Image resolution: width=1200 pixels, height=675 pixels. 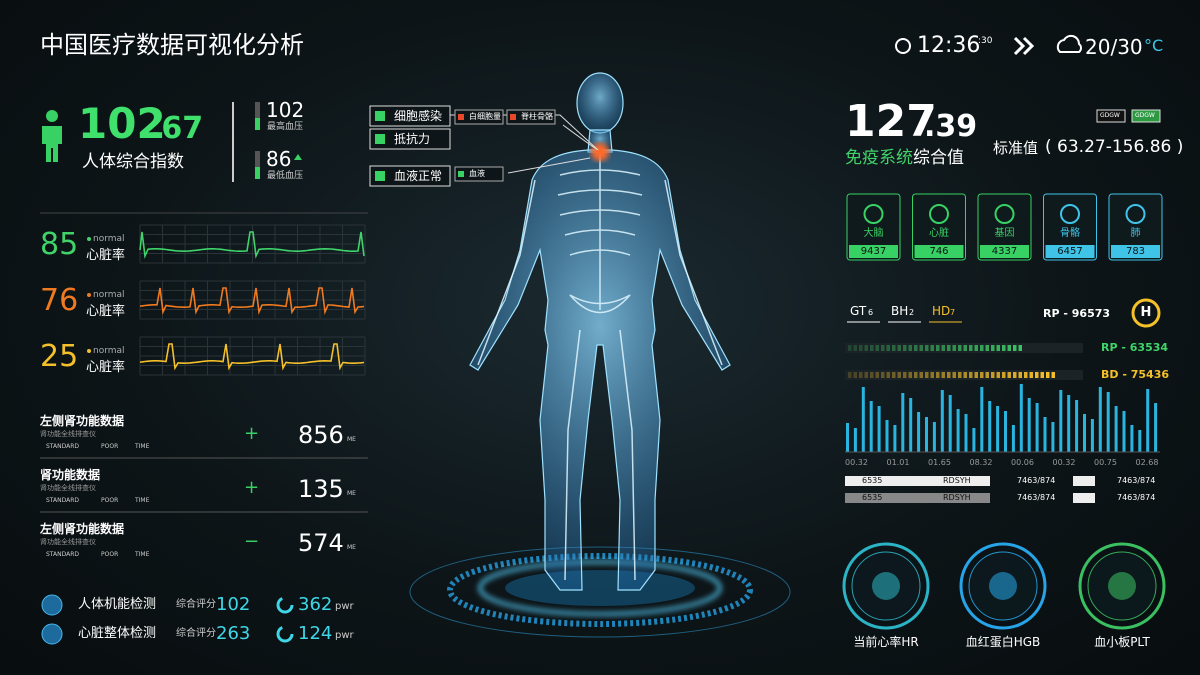 I want to click on organ-label: 肺, so click(x=1135, y=233).